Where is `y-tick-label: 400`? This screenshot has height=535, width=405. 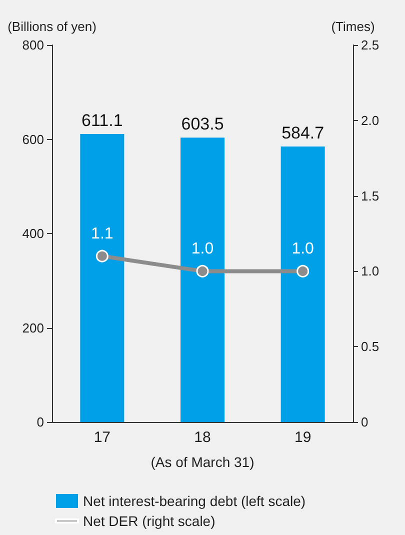 y-tick-label: 400 is located at coordinates (33, 233).